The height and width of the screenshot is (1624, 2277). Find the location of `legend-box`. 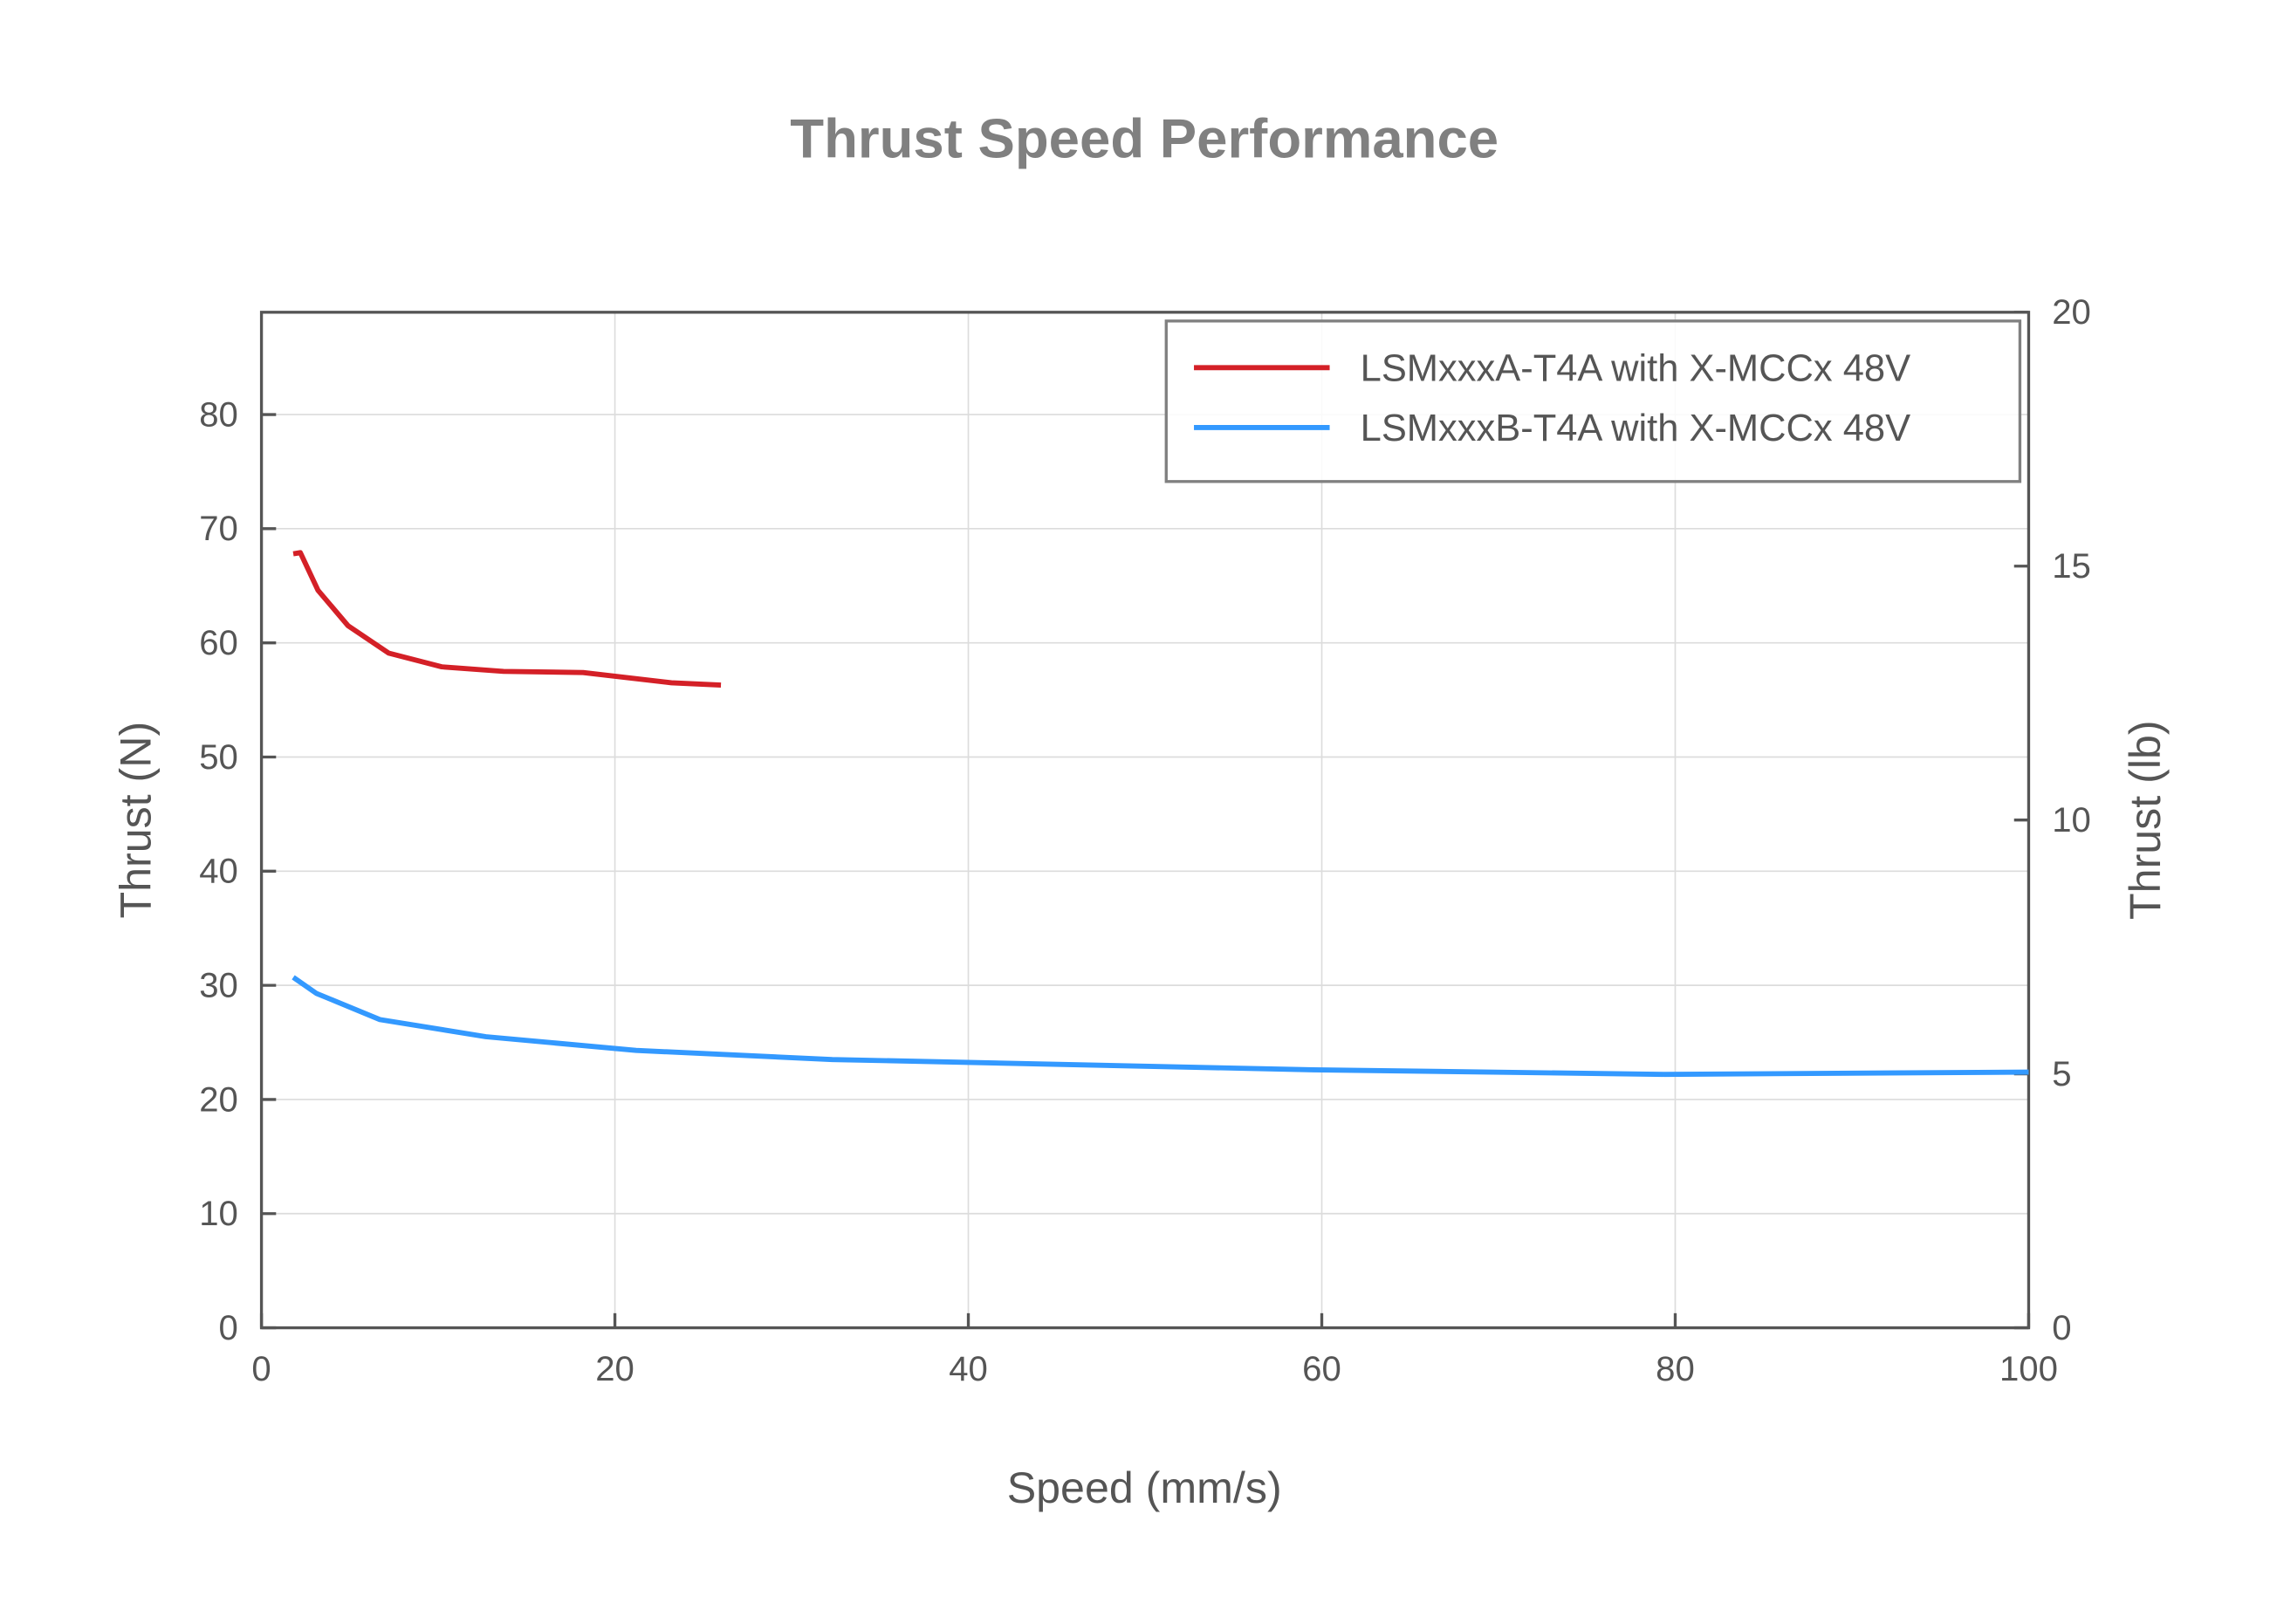

legend-box is located at coordinates (1593, 401).